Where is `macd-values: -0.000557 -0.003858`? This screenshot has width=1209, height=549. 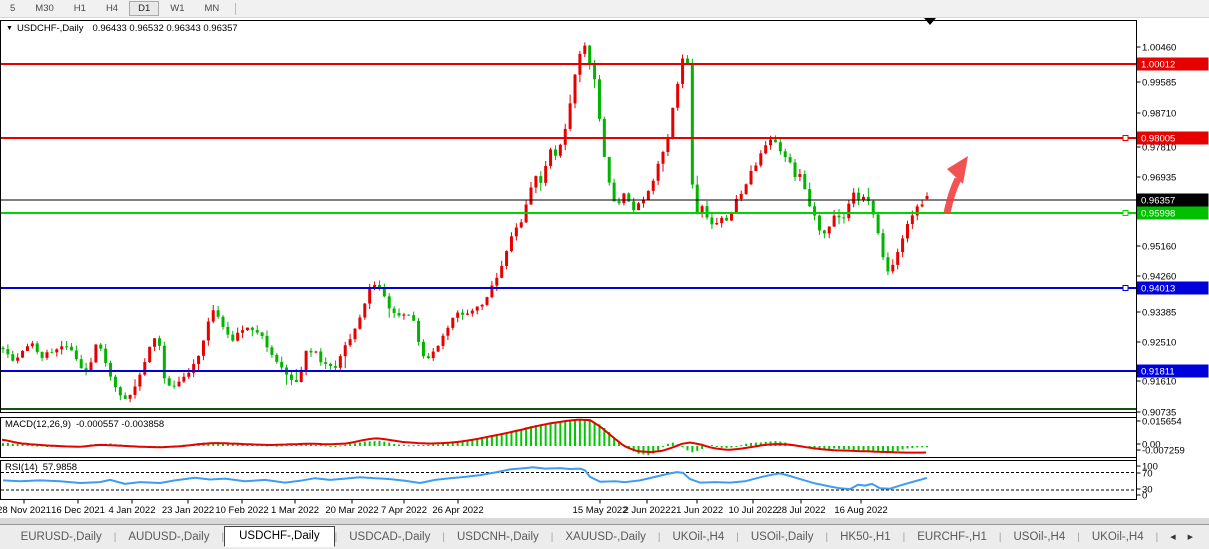 macd-values: -0.000557 -0.003858 is located at coordinates (120, 424).